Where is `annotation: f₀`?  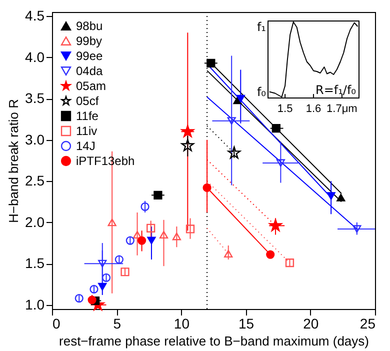
annotation: f₀ is located at coordinates (261, 92).